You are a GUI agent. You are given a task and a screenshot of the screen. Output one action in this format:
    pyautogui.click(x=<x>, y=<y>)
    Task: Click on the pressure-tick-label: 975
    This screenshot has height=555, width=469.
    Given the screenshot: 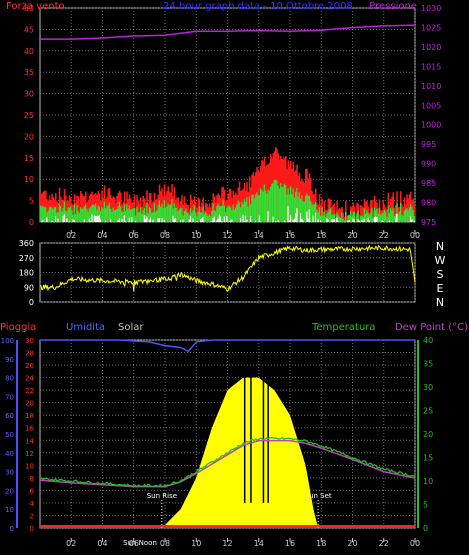 What is the action you would take?
    pyautogui.click(x=428, y=222)
    